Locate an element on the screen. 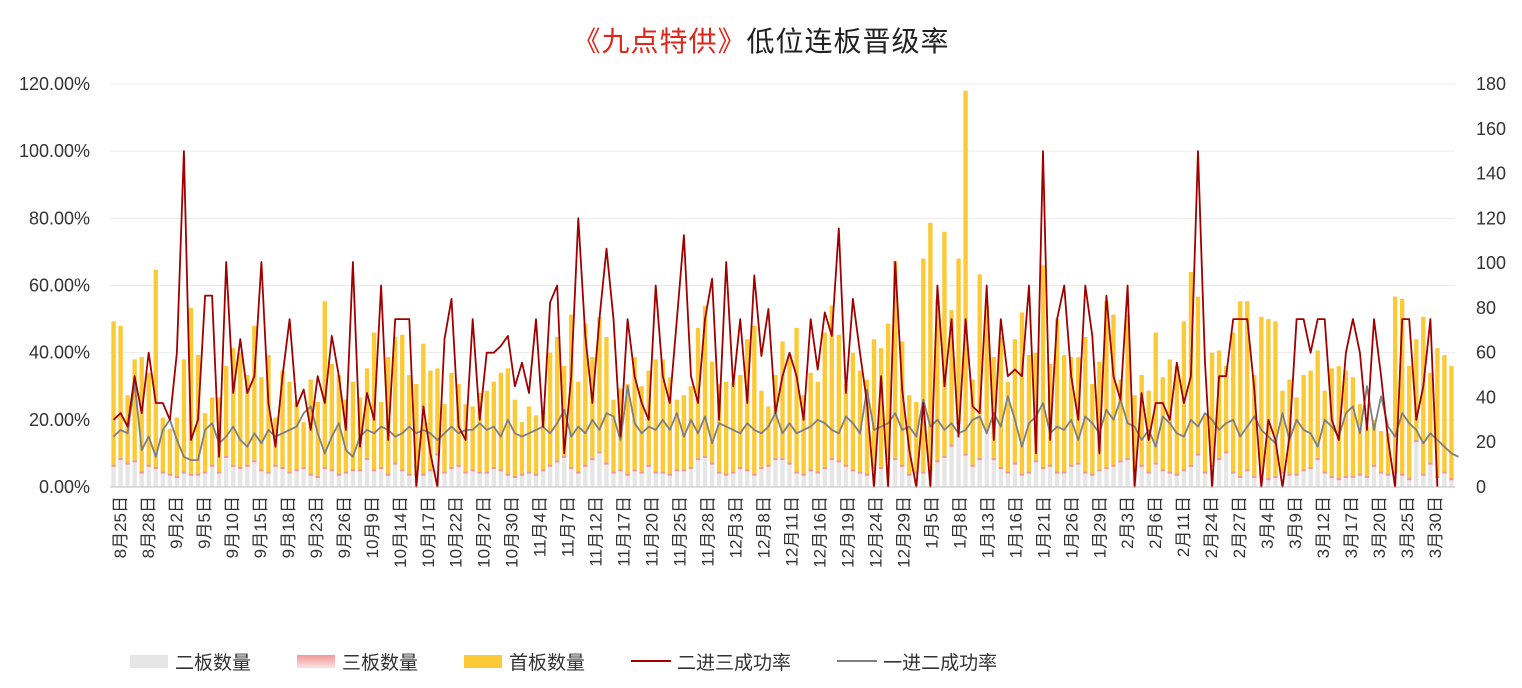 This screenshot has height=688, width=1522. legend-swatch-second is located at coordinates (149, 661).